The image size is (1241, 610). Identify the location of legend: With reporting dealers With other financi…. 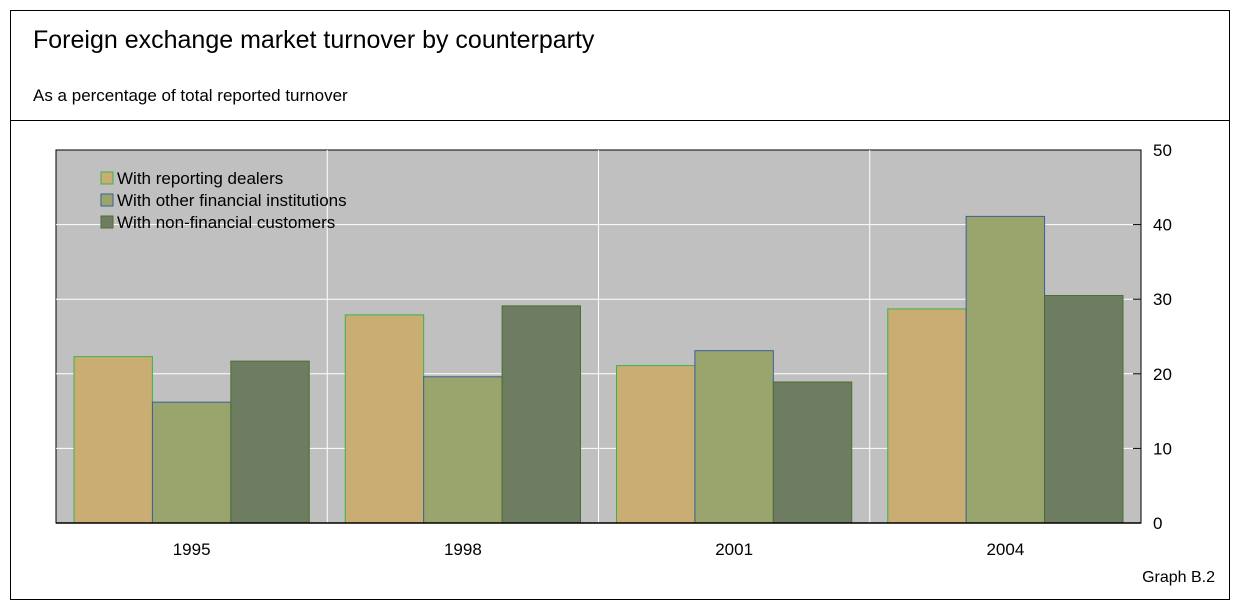
(223, 200).